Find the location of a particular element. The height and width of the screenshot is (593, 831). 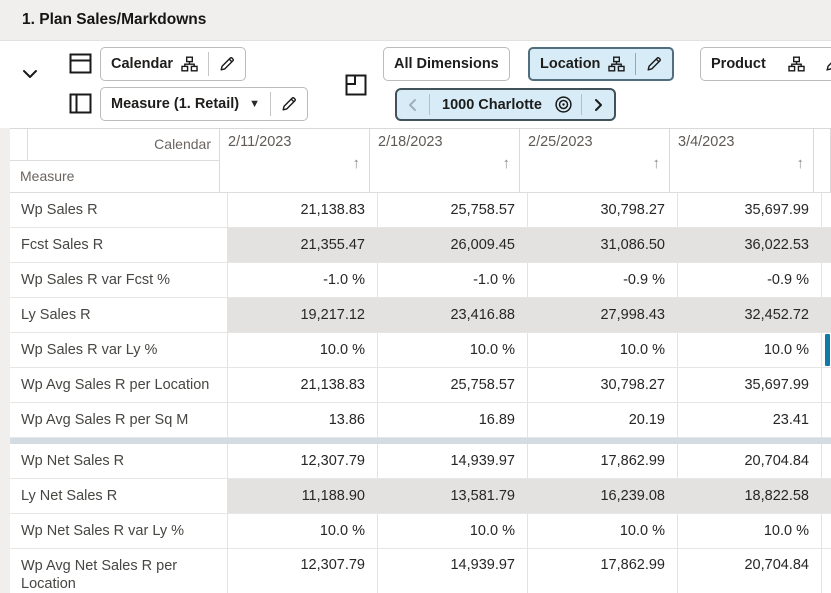

data-cell: 26,009.45 is located at coordinates (453, 245).